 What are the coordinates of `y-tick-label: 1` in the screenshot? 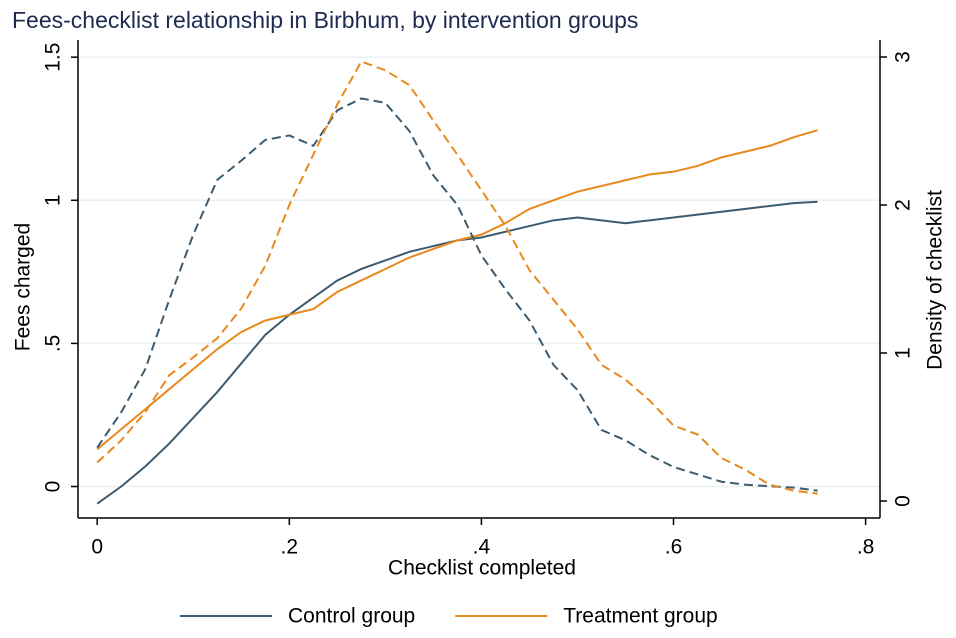 It's located at (53, 200).